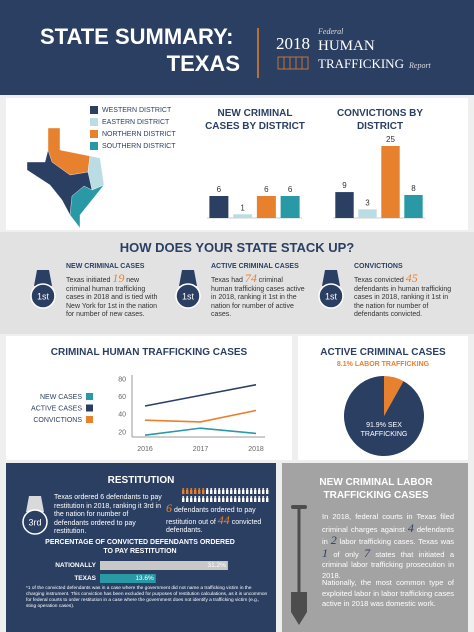  I want to click on texas-map, so click(65, 178).